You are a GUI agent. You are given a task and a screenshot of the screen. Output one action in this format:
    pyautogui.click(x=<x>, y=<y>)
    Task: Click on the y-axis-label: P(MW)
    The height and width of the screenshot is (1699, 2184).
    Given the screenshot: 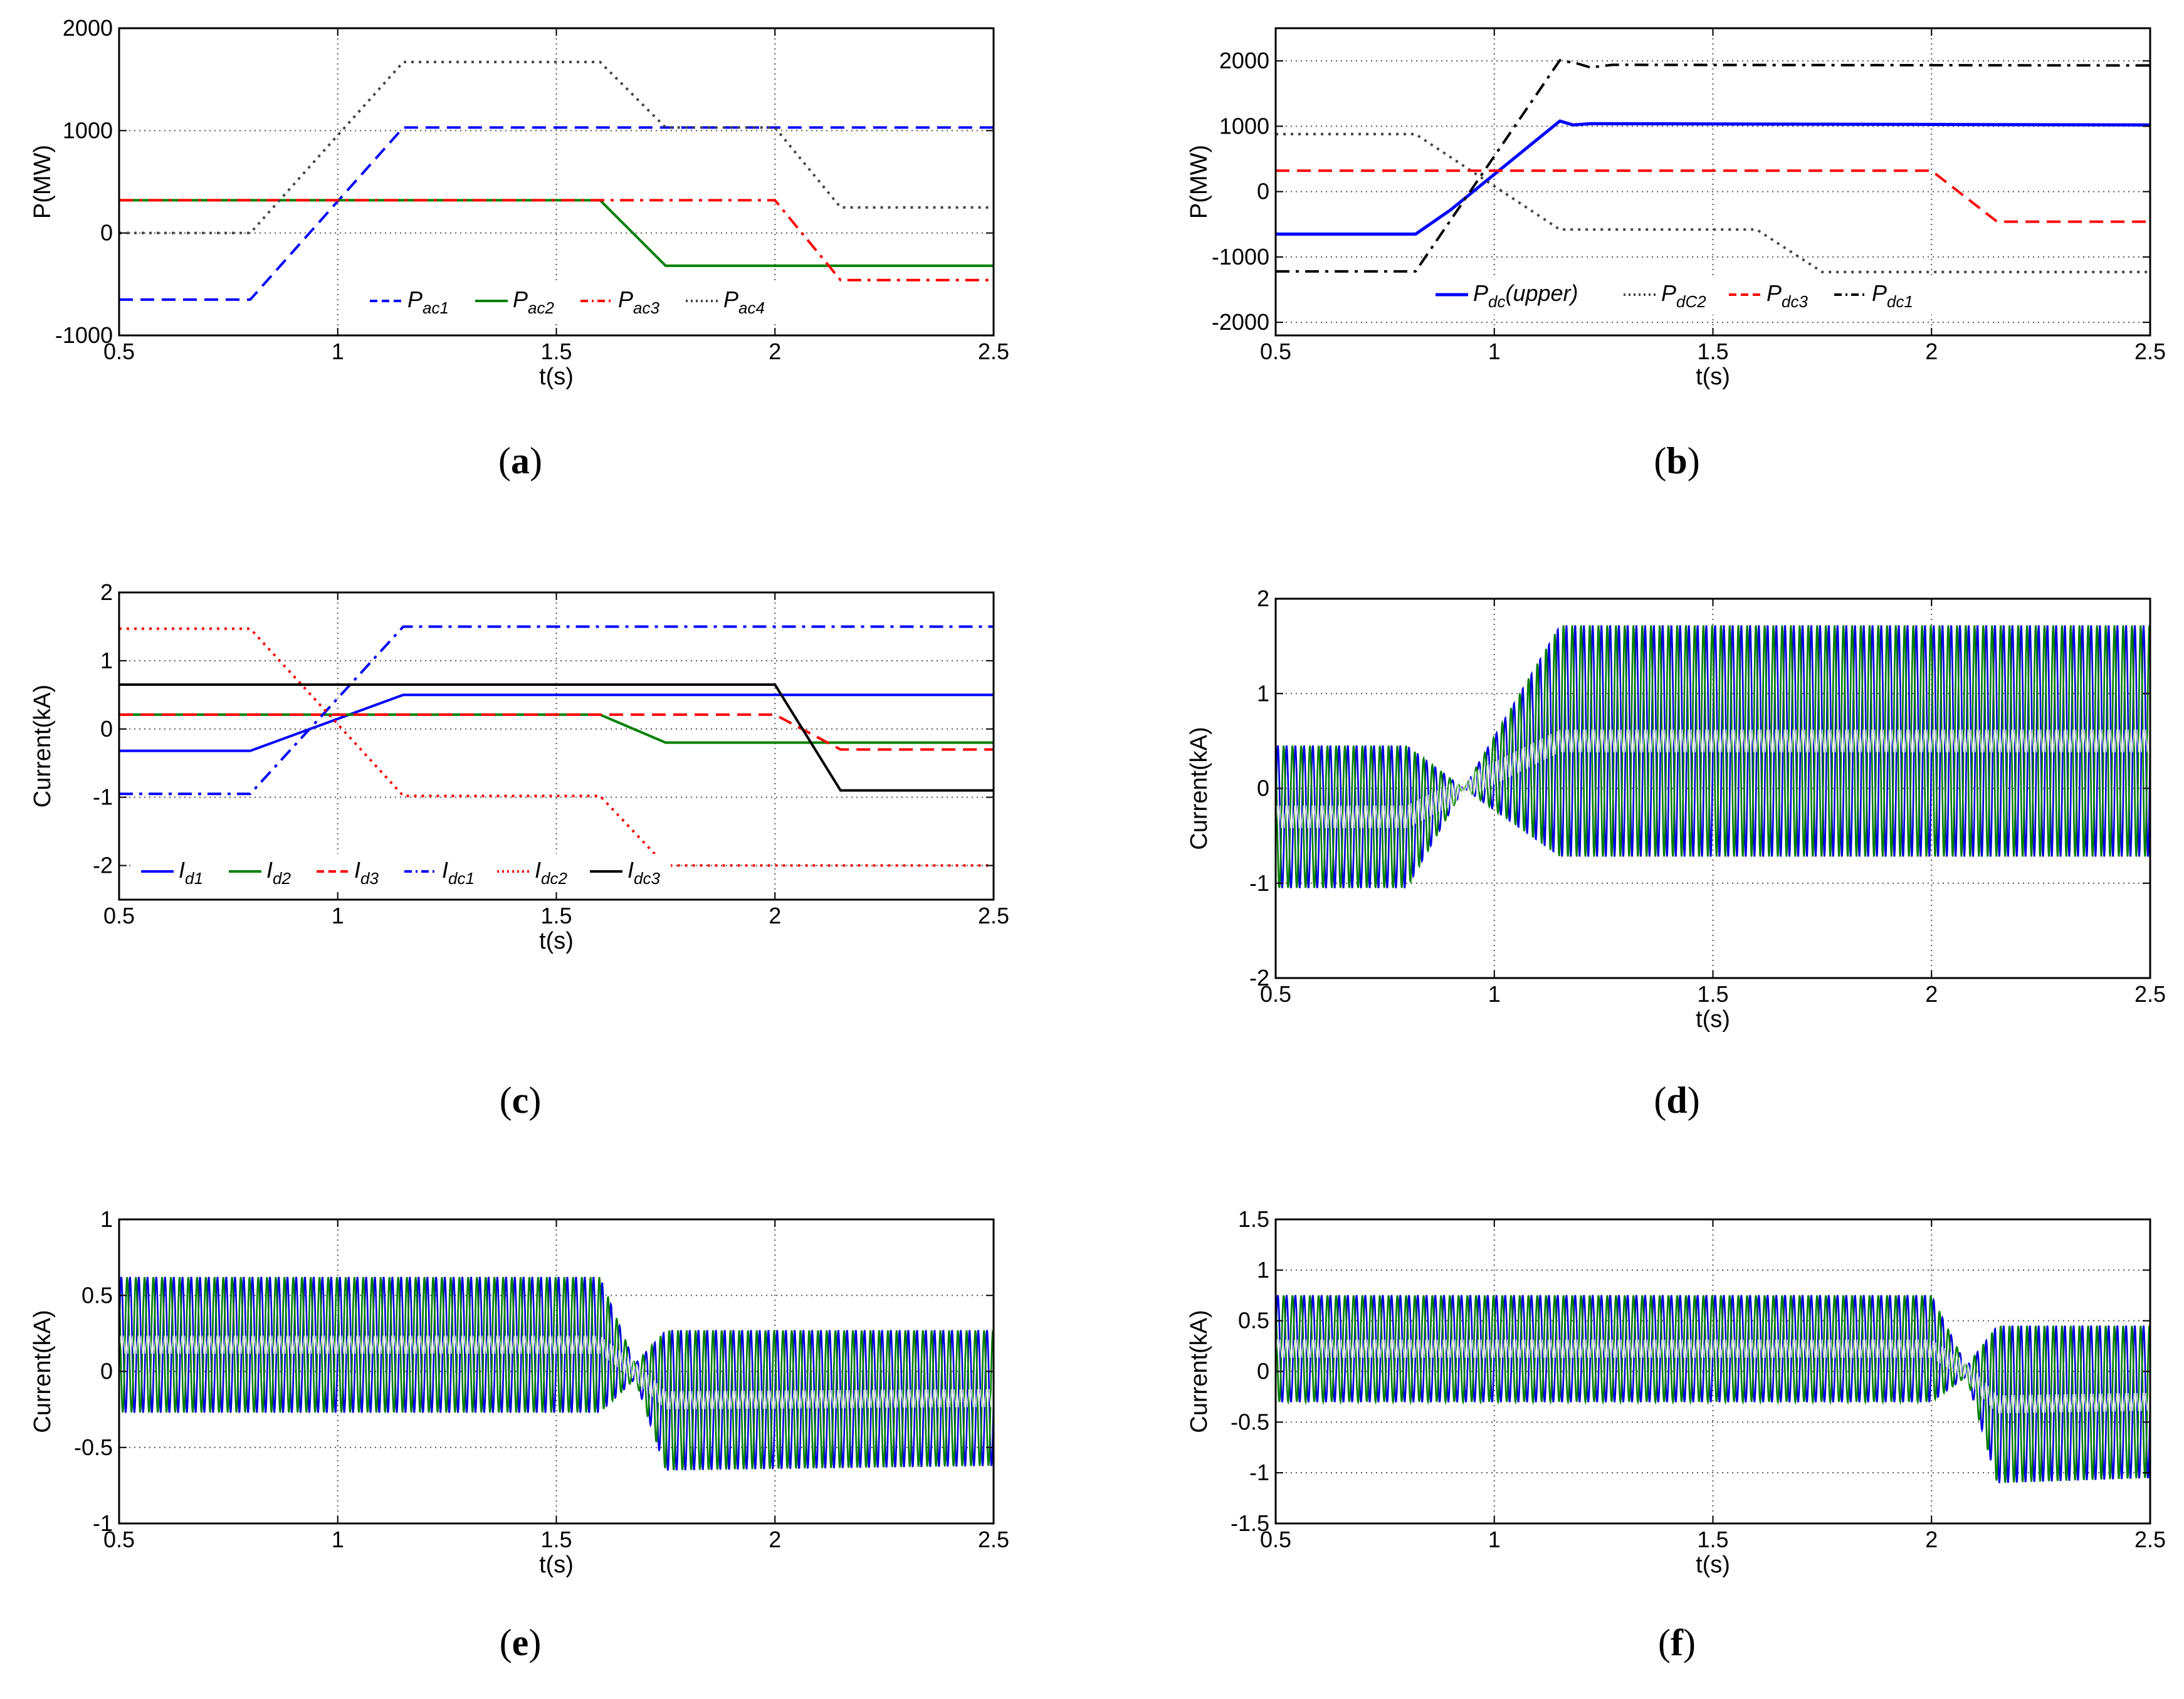 What is the action you would take?
    pyautogui.click(x=1199, y=182)
    